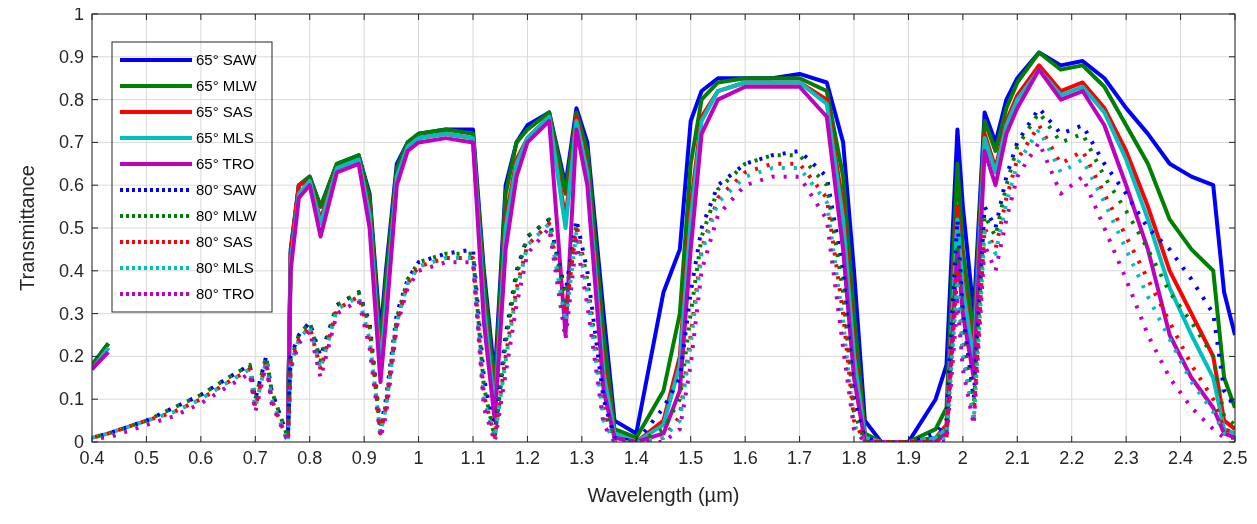 This screenshot has height=524, width=1257. What do you see at coordinates (1126, 458) in the screenshot?
I see `x-tick-label: 2.3` at bounding box center [1126, 458].